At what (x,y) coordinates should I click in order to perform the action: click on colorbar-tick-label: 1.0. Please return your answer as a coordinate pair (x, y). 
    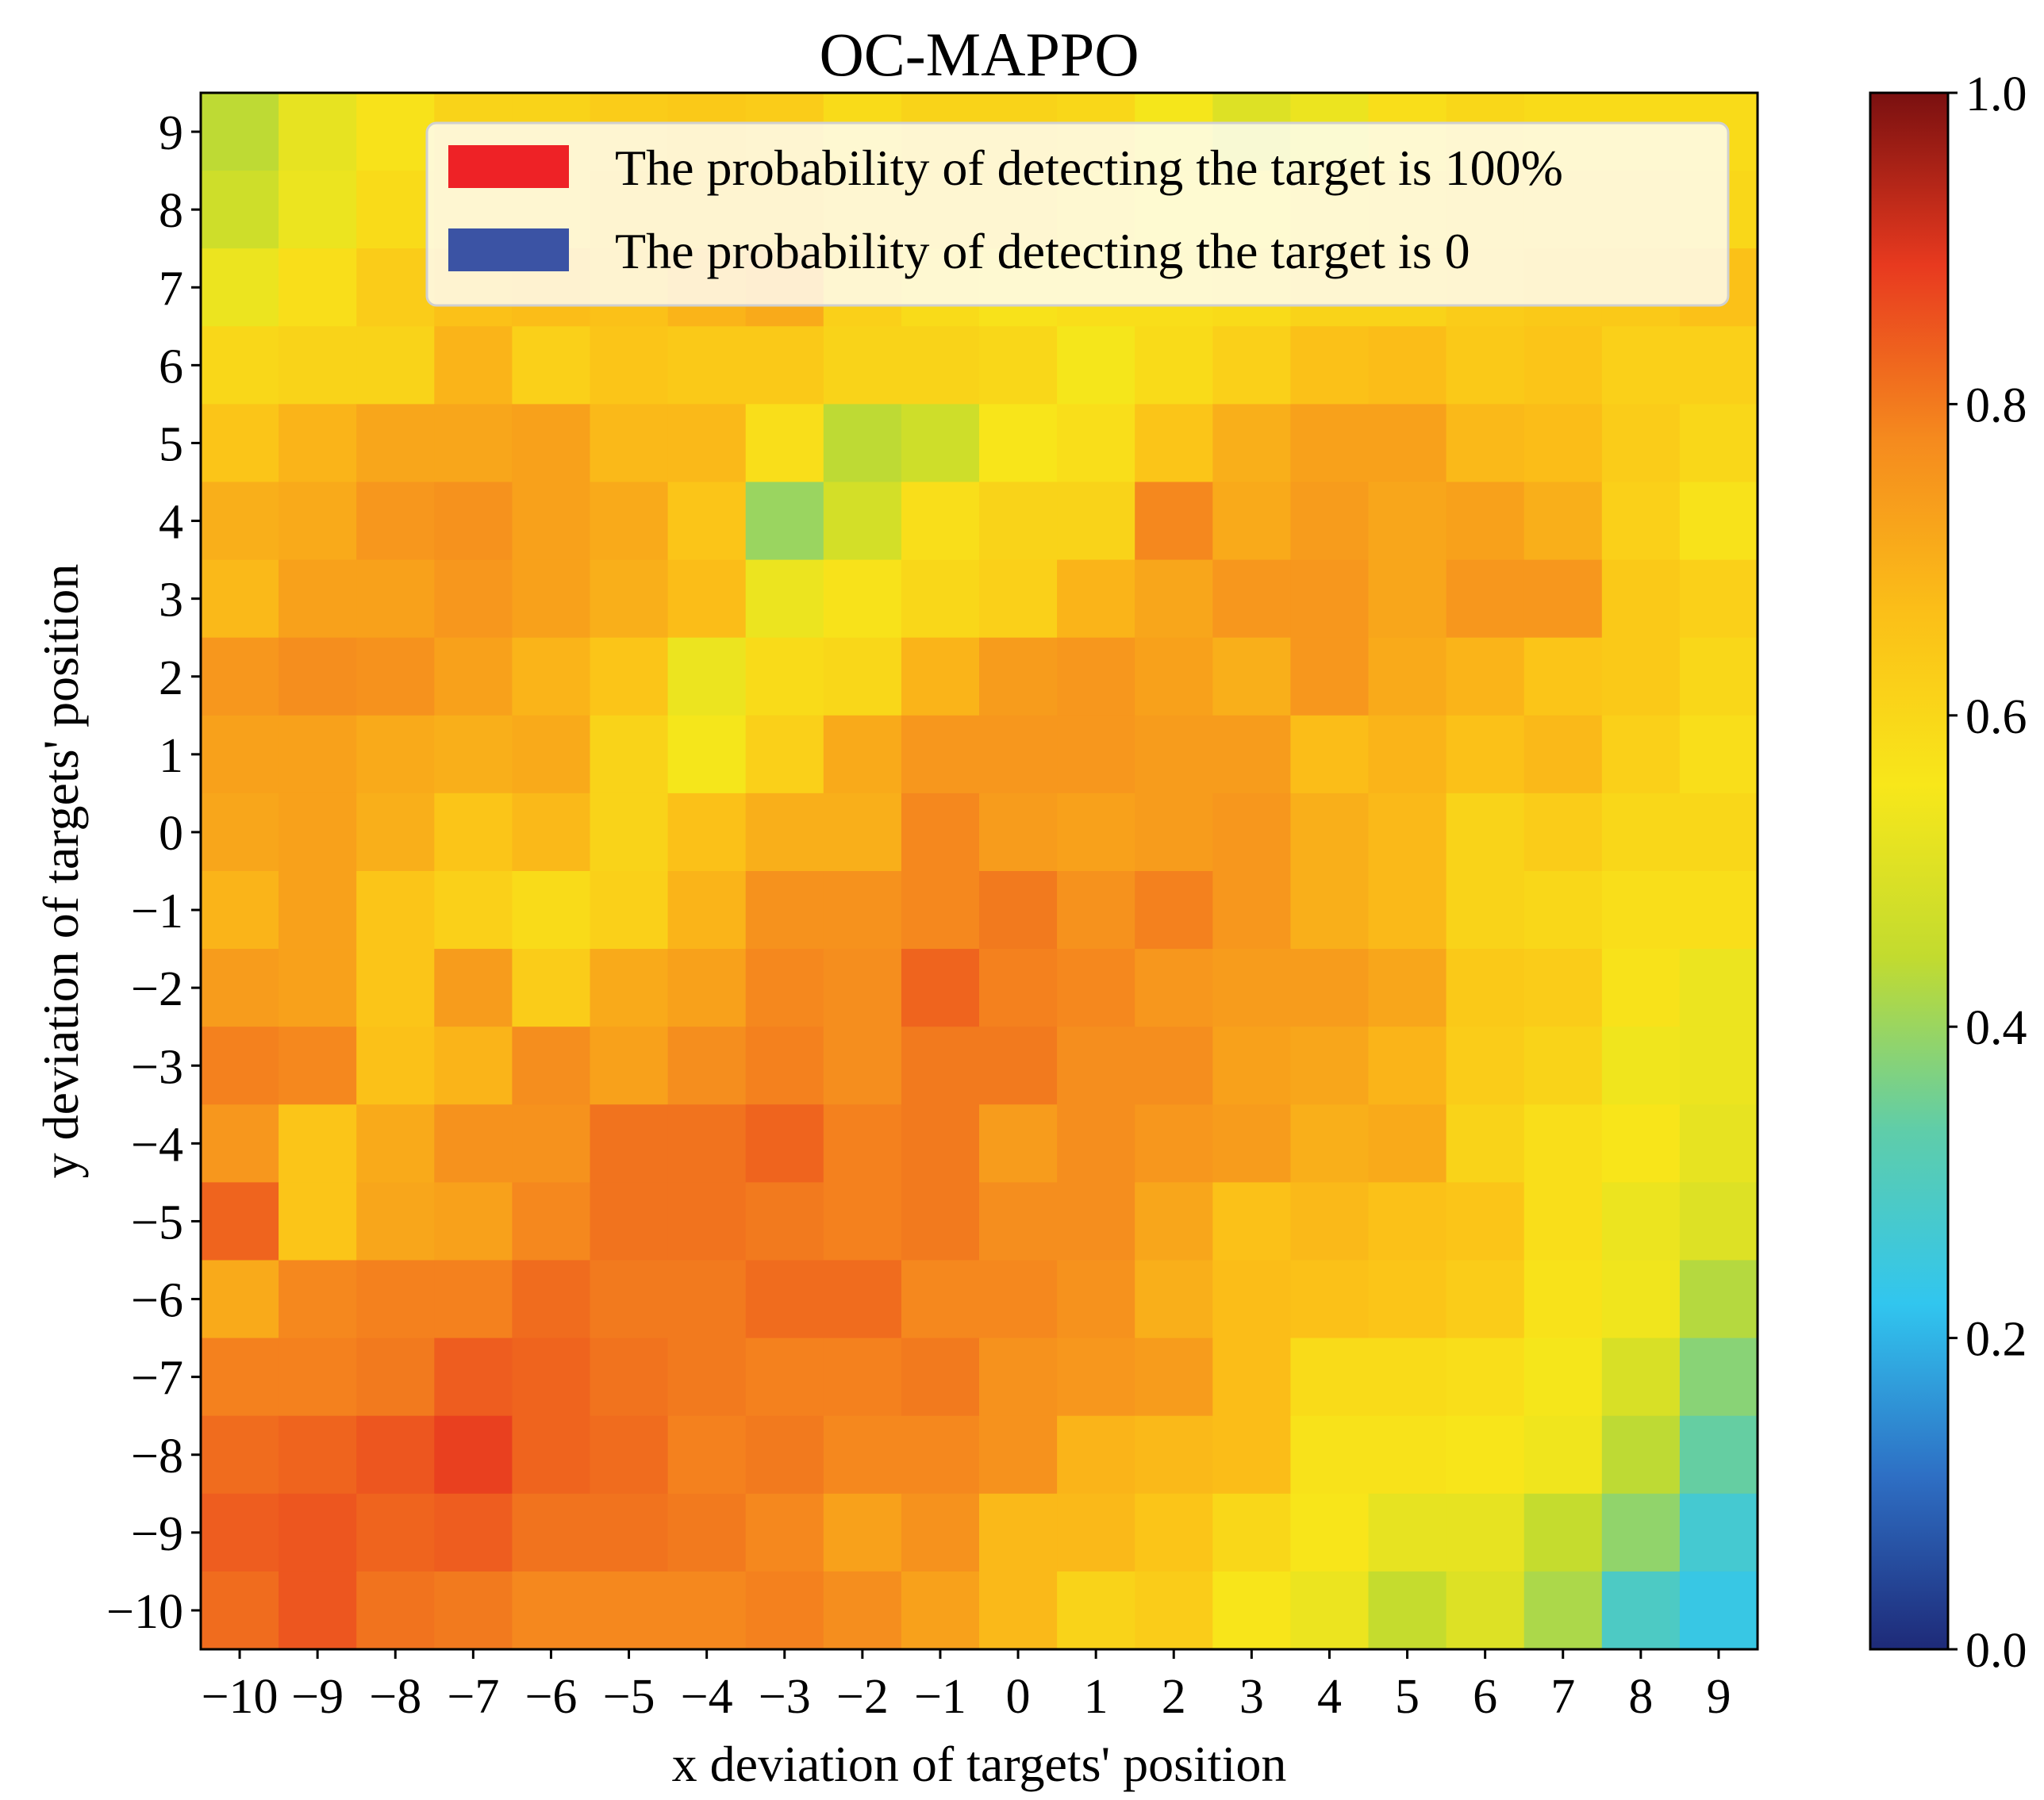
    Looking at the image, I should click on (1996, 94).